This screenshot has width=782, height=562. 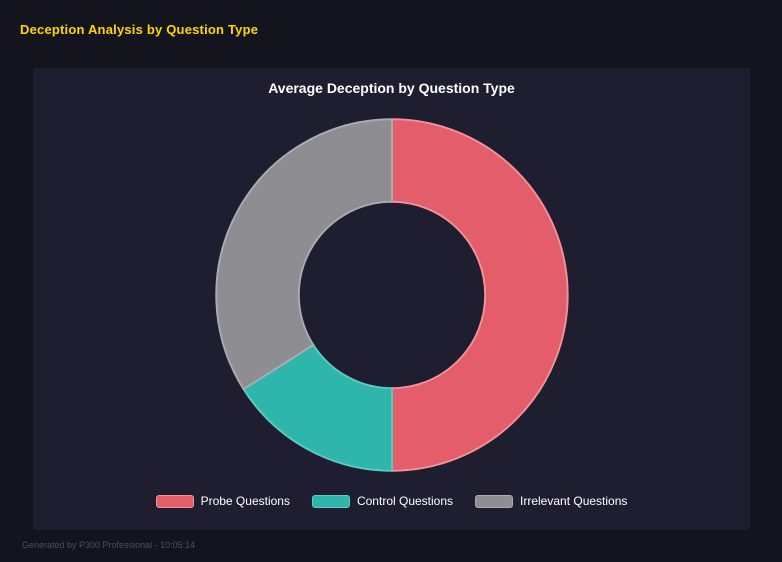 I want to click on legend-label: Probe Questions, so click(x=245, y=501).